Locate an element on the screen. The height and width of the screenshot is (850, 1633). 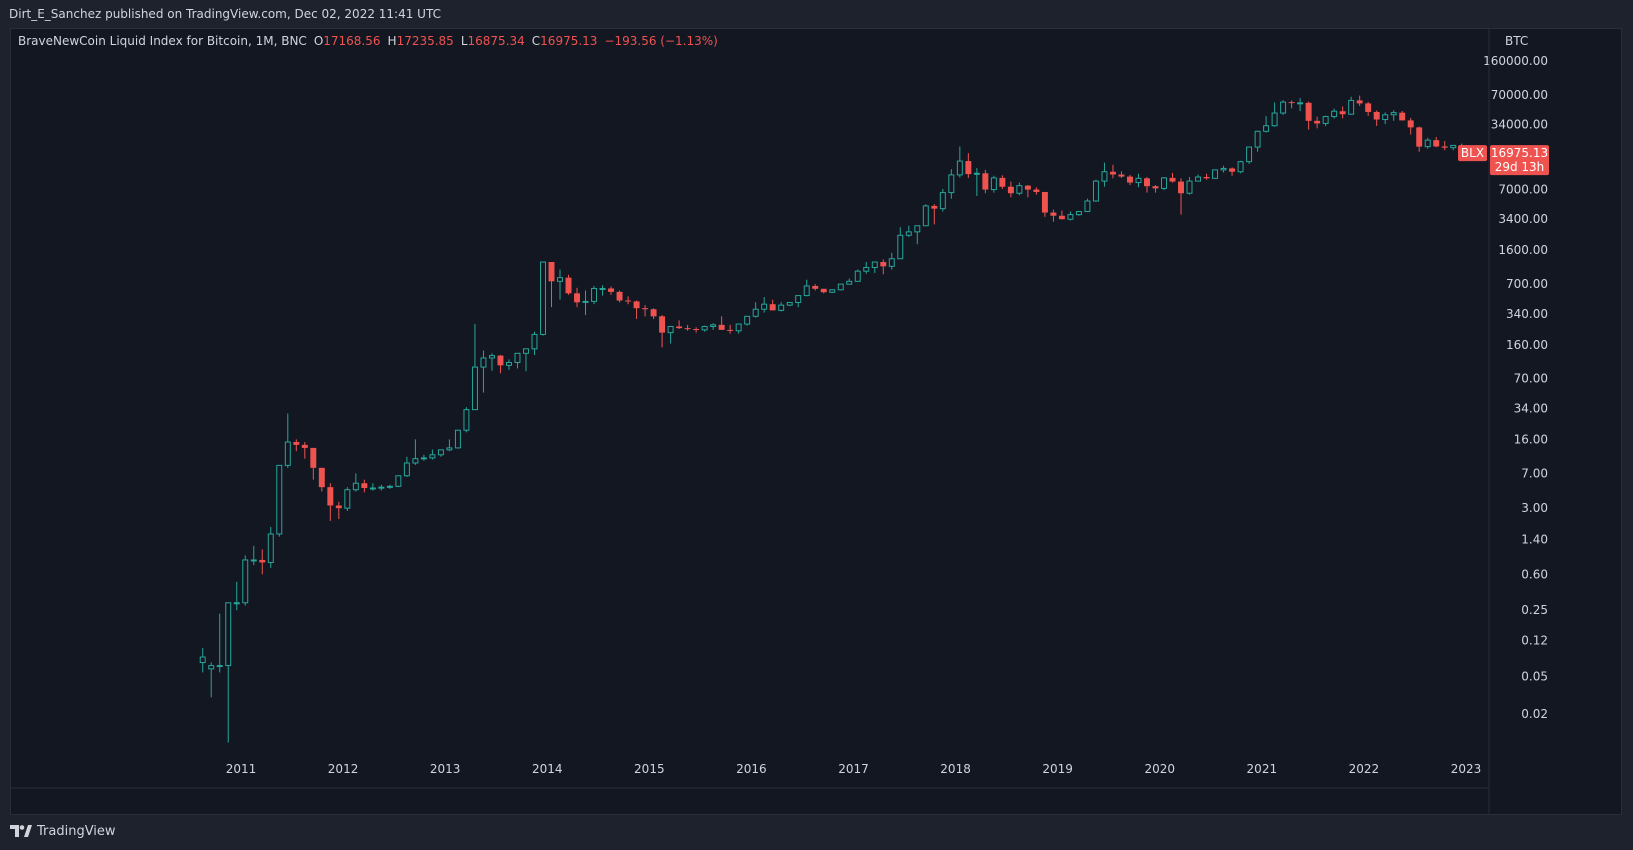
x-tick-label: 2018 is located at coordinates (955, 769).